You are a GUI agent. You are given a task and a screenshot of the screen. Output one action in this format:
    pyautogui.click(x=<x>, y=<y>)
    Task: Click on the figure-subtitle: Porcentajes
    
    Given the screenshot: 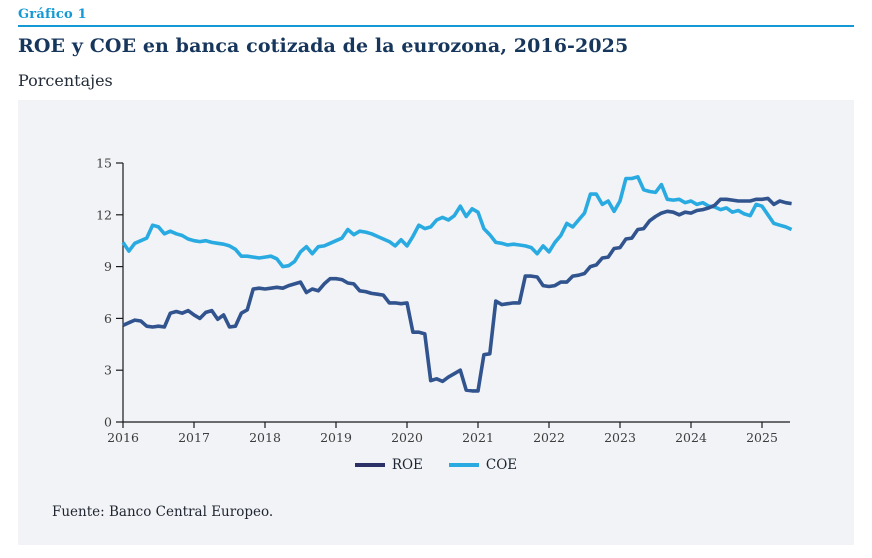 What is the action you would take?
    pyautogui.click(x=65, y=80)
    